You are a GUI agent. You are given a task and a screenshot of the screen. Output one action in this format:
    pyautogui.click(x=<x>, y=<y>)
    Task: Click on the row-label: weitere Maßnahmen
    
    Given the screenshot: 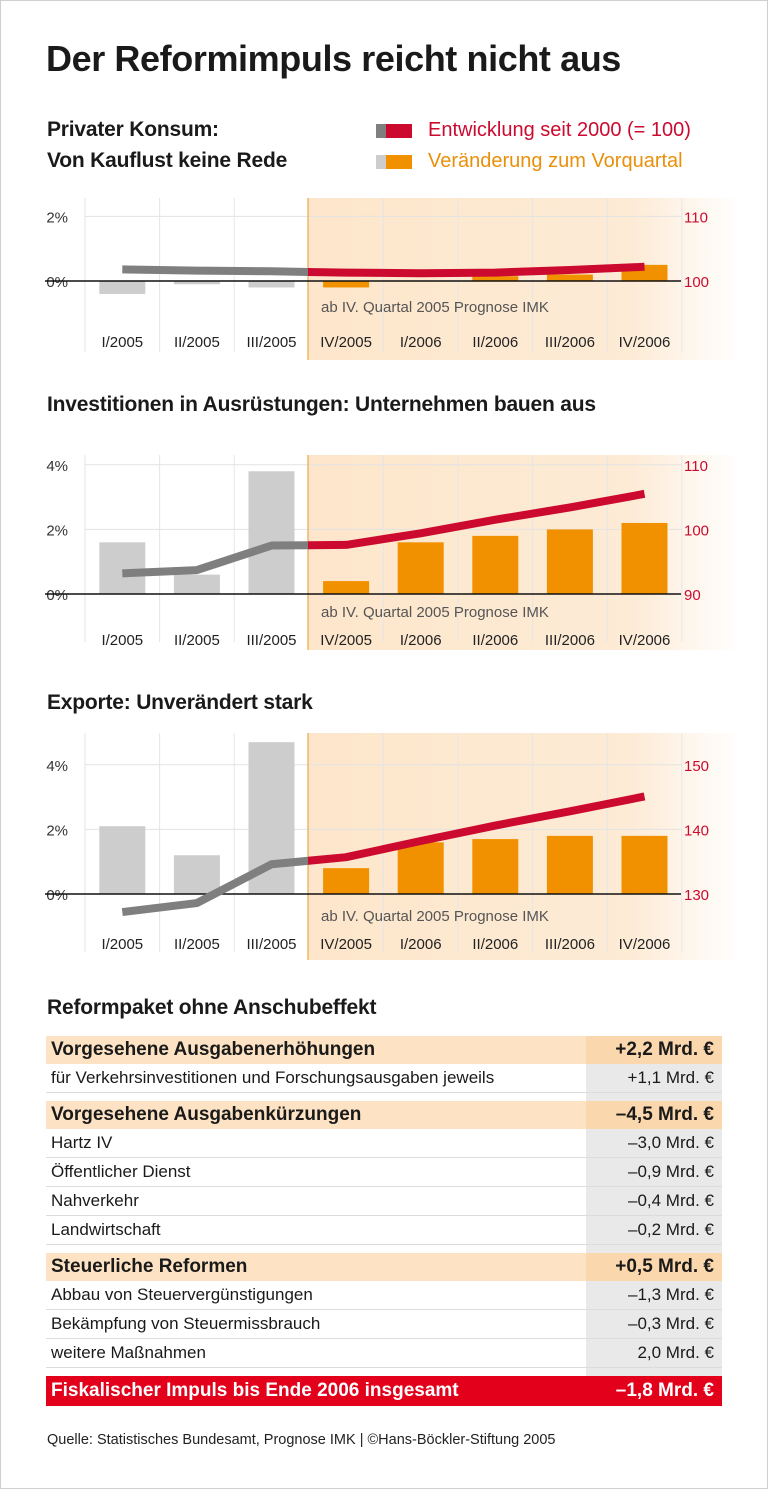 What is the action you would take?
    pyautogui.click(x=128, y=1352)
    